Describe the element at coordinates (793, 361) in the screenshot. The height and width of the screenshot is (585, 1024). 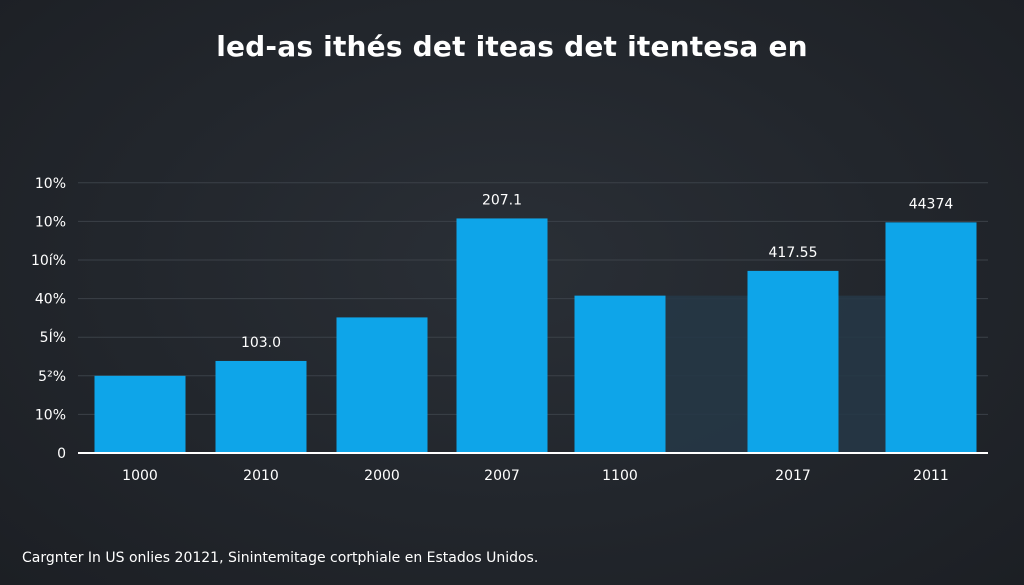
I see `bar-2017` at that location.